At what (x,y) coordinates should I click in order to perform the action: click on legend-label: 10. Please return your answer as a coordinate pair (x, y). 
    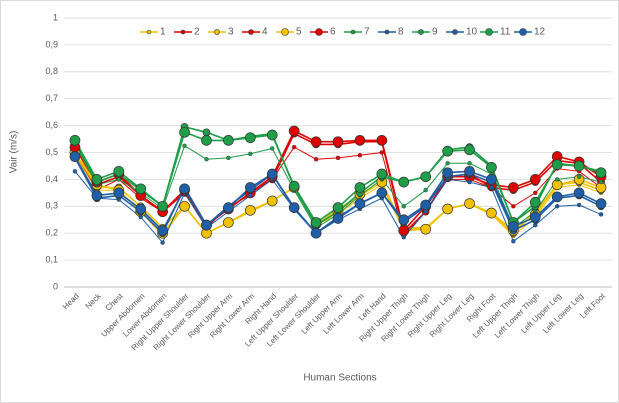
    Looking at the image, I should click on (472, 32).